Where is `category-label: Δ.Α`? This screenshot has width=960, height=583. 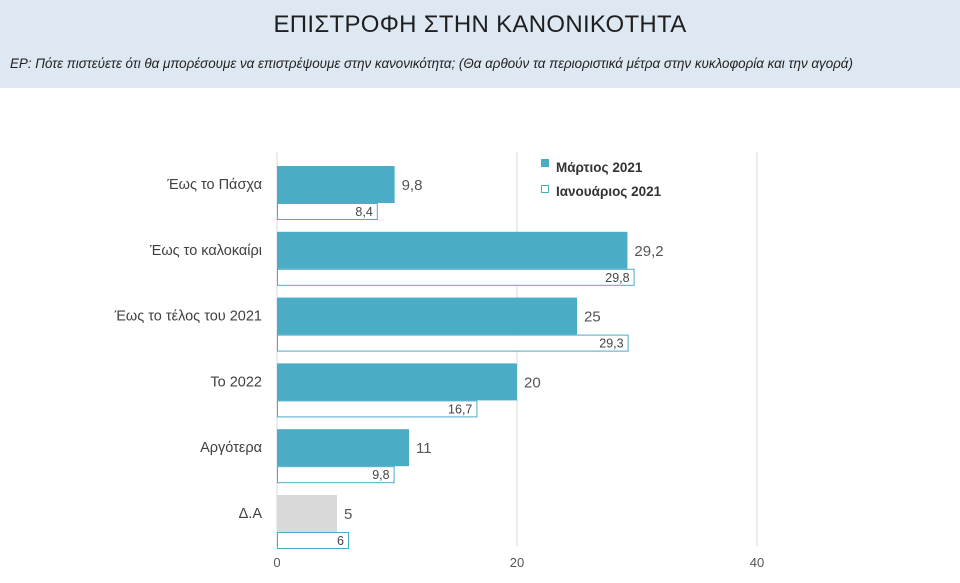 category-label: Δ.Α is located at coordinates (251, 514).